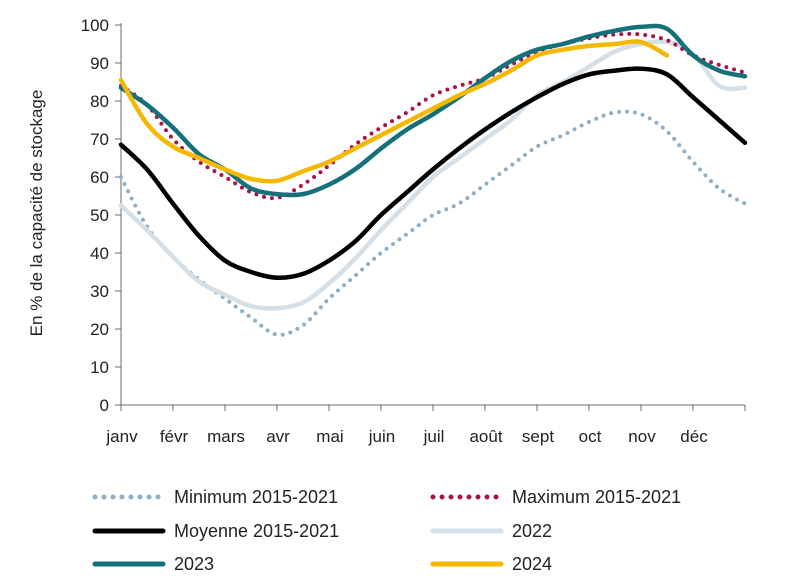 This screenshot has height=583, width=785. I want to click on legend-label: Minimum 2015-2021, so click(256, 497).